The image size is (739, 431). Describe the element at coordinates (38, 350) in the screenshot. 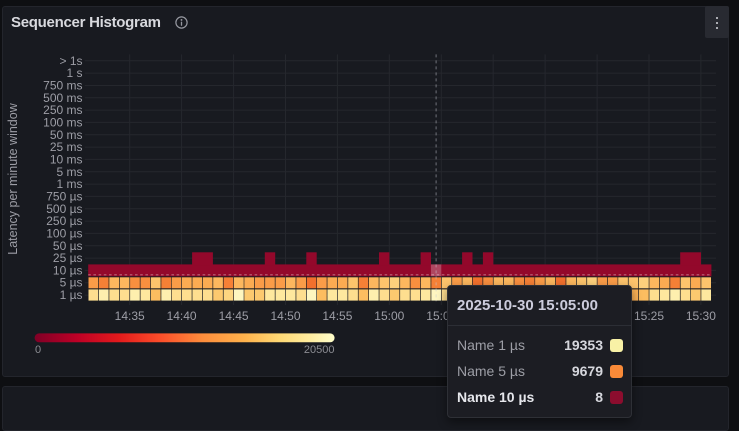

I see `svg-text: 0` at that location.